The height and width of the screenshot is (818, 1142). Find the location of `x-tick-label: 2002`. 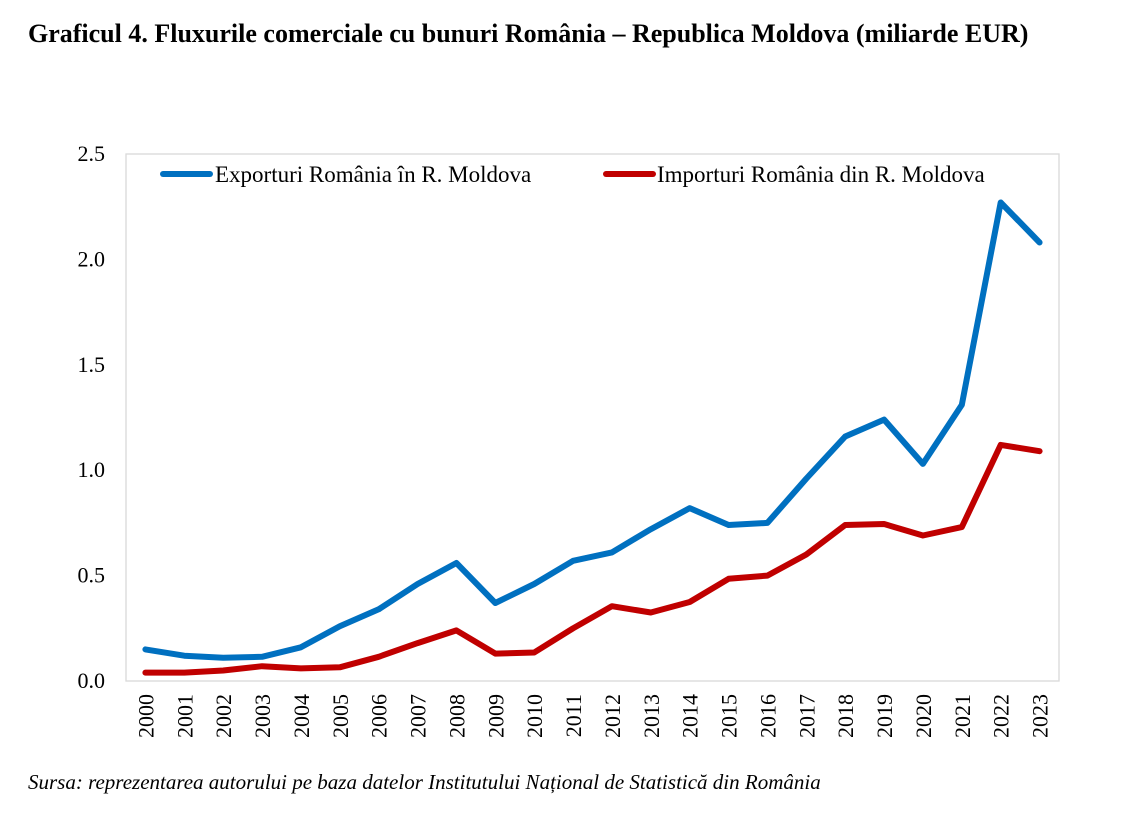

x-tick-label: 2002 is located at coordinates (223, 716).